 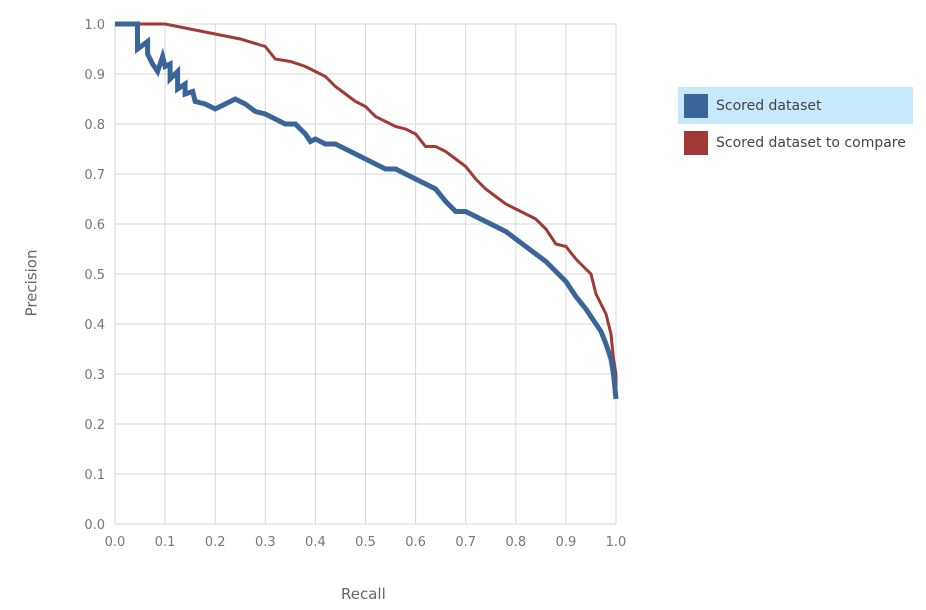 I want to click on x-tick-label: 0.3, so click(x=265, y=542).